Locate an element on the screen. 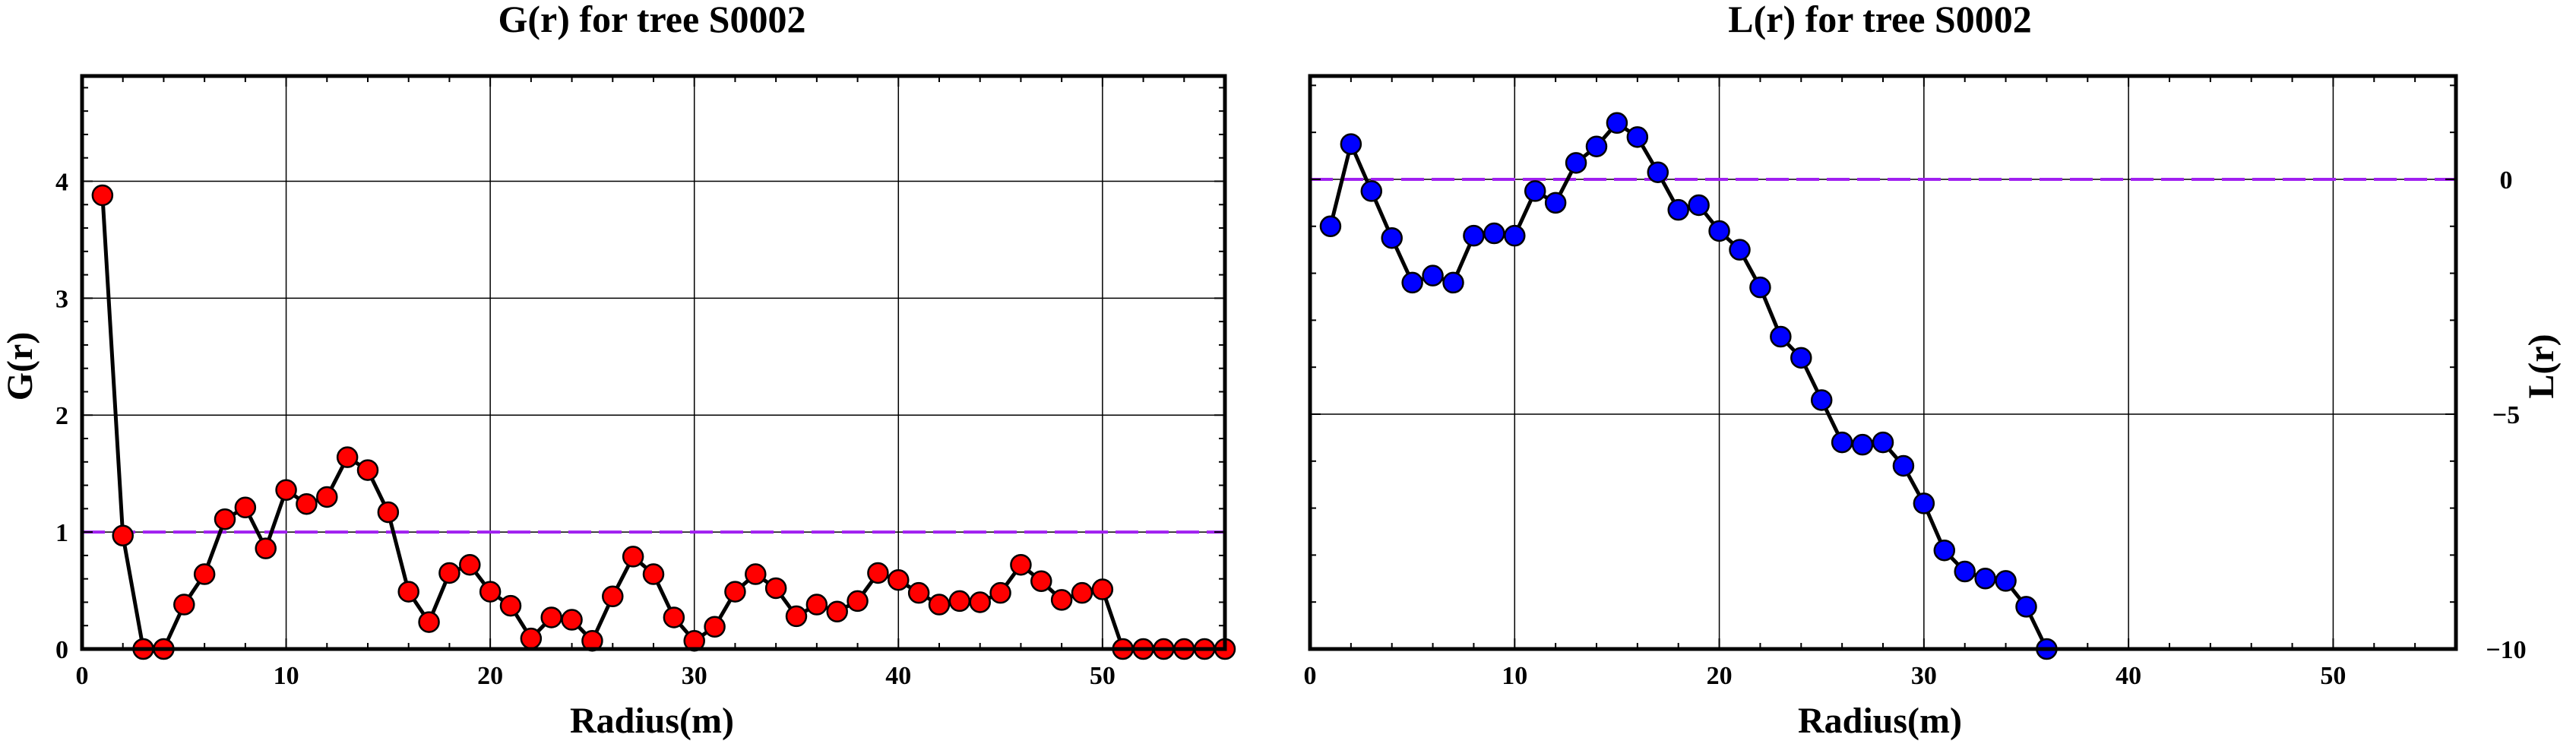 Image resolution: width=2576 pixels, height=744 pixels. g-x-tick-label: 40 is located at coordinates (898, 676).